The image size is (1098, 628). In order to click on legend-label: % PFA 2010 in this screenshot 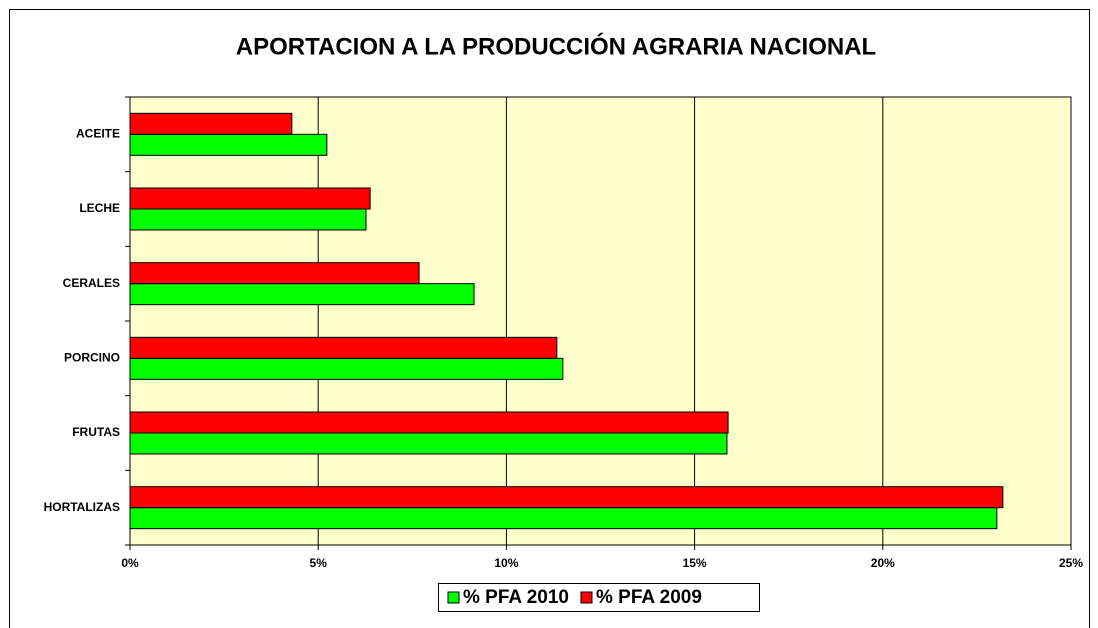, I will do `click(516, 597)`.